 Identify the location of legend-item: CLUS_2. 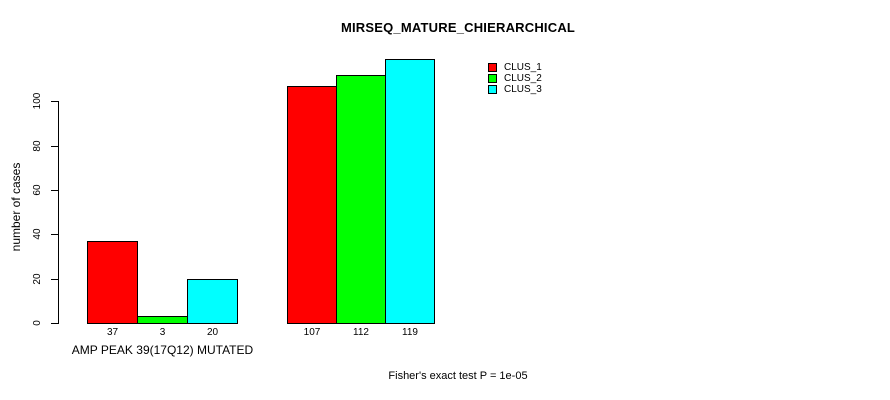
(515, 78).